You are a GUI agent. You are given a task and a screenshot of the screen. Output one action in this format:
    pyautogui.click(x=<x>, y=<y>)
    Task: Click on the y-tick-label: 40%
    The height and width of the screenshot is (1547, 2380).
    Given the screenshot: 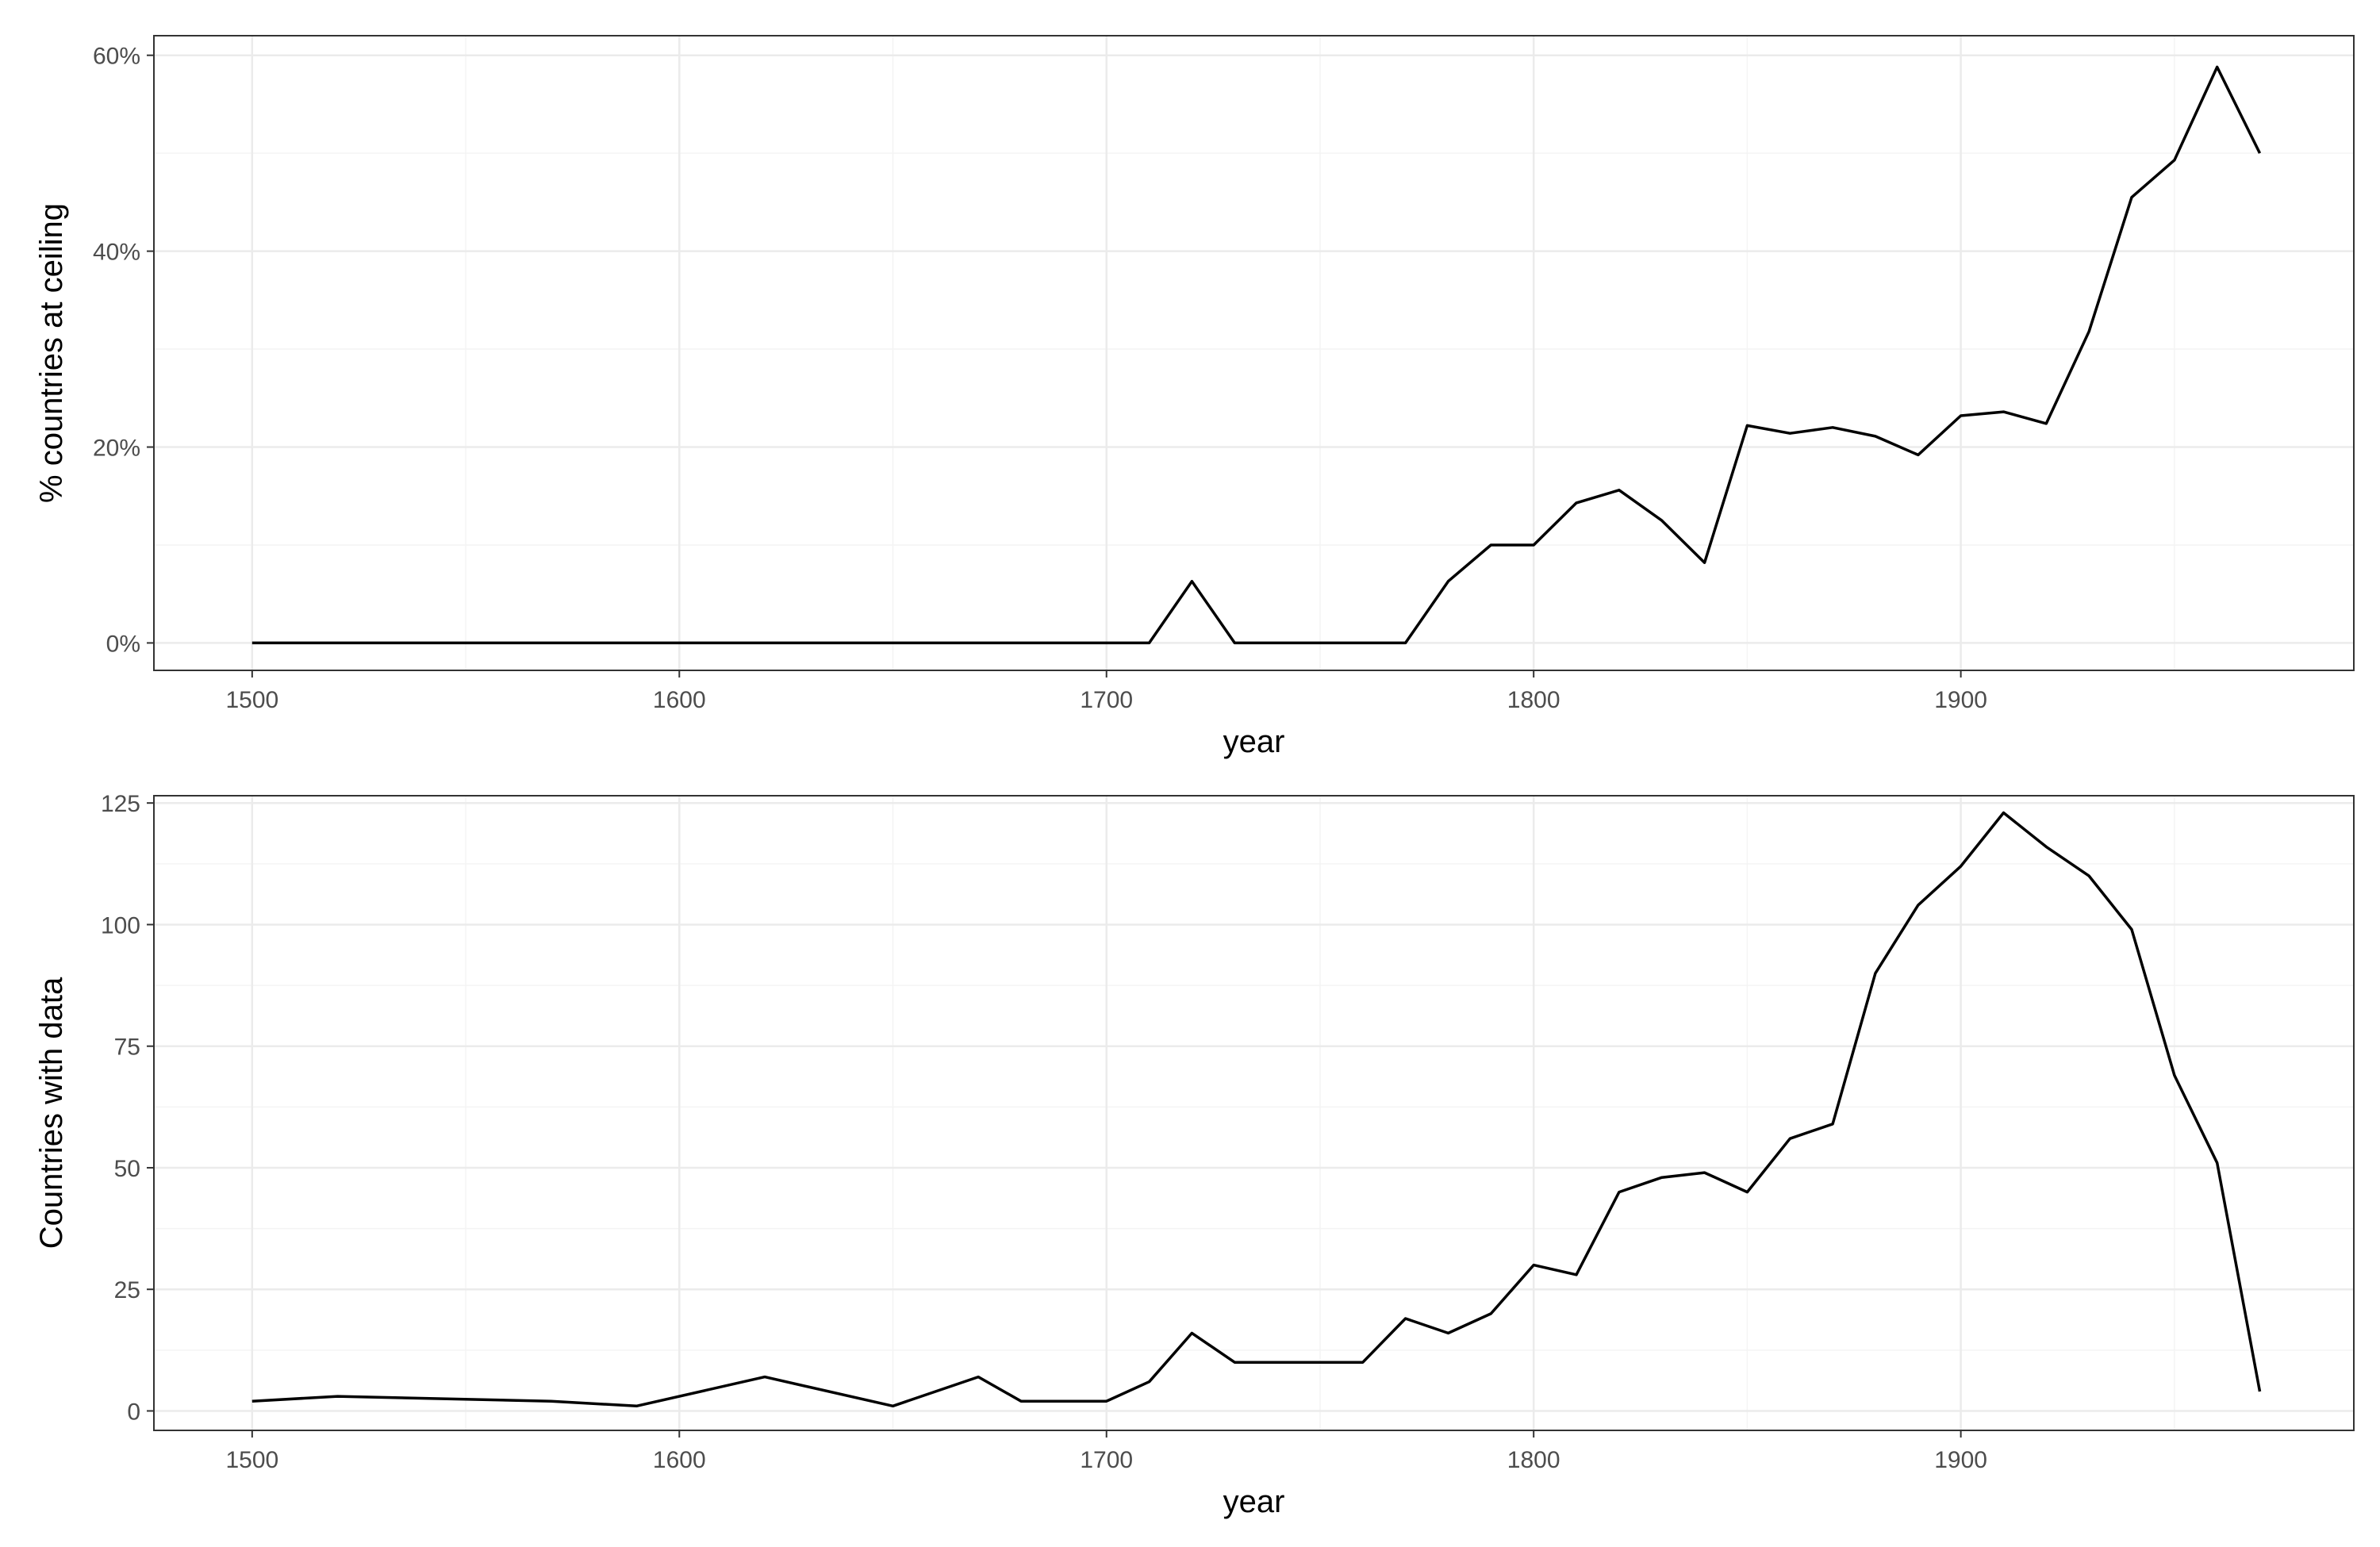 What is the action you would take?
    pyautogui.click(x=116, y=253)
    